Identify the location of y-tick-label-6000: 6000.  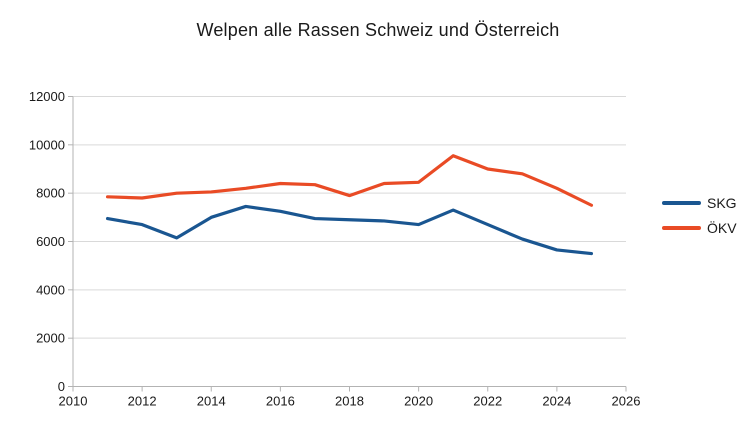
(50, 241).